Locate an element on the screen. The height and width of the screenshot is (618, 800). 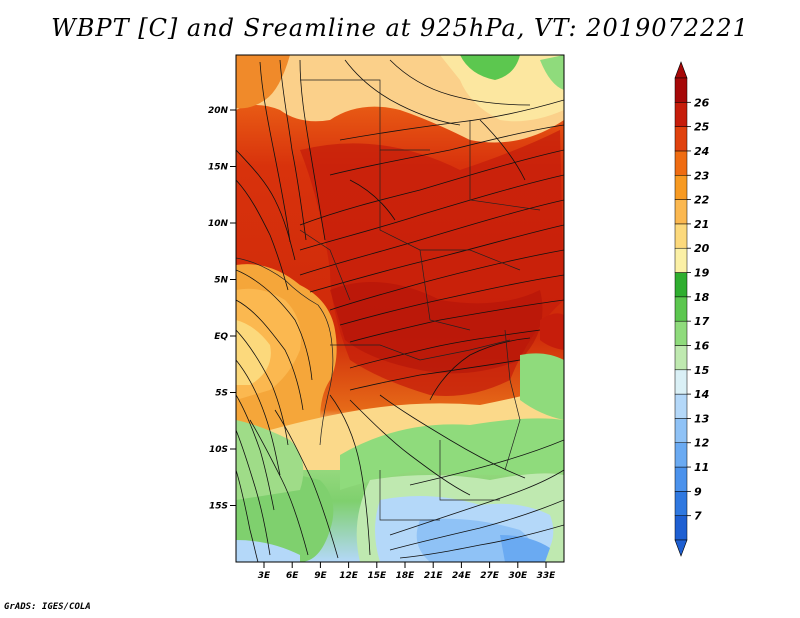
lon-tick-label: 6E is located at coordinates (292, 576).